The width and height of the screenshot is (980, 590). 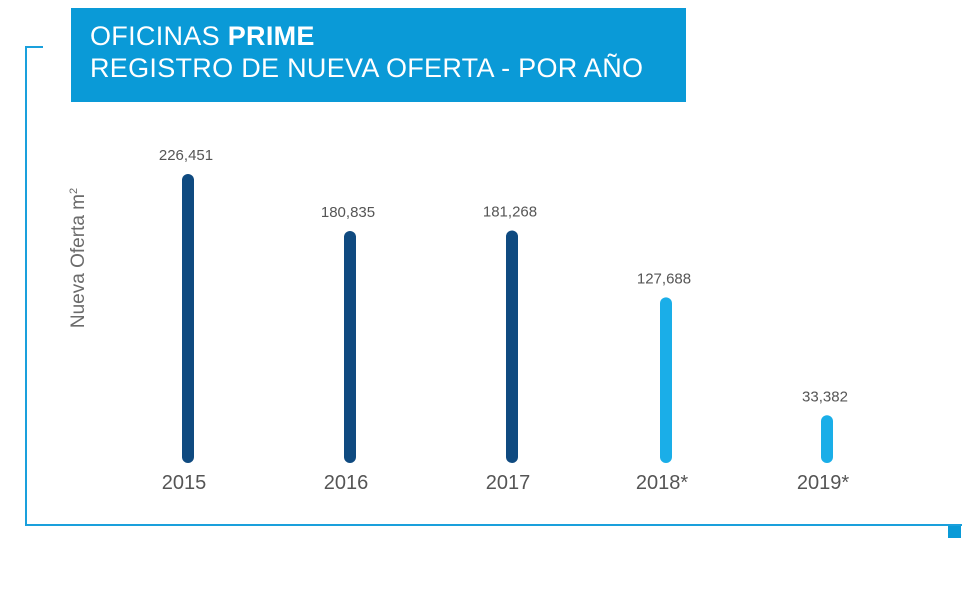 I want to click on corner-square-marker, so click(x=954, y=532).